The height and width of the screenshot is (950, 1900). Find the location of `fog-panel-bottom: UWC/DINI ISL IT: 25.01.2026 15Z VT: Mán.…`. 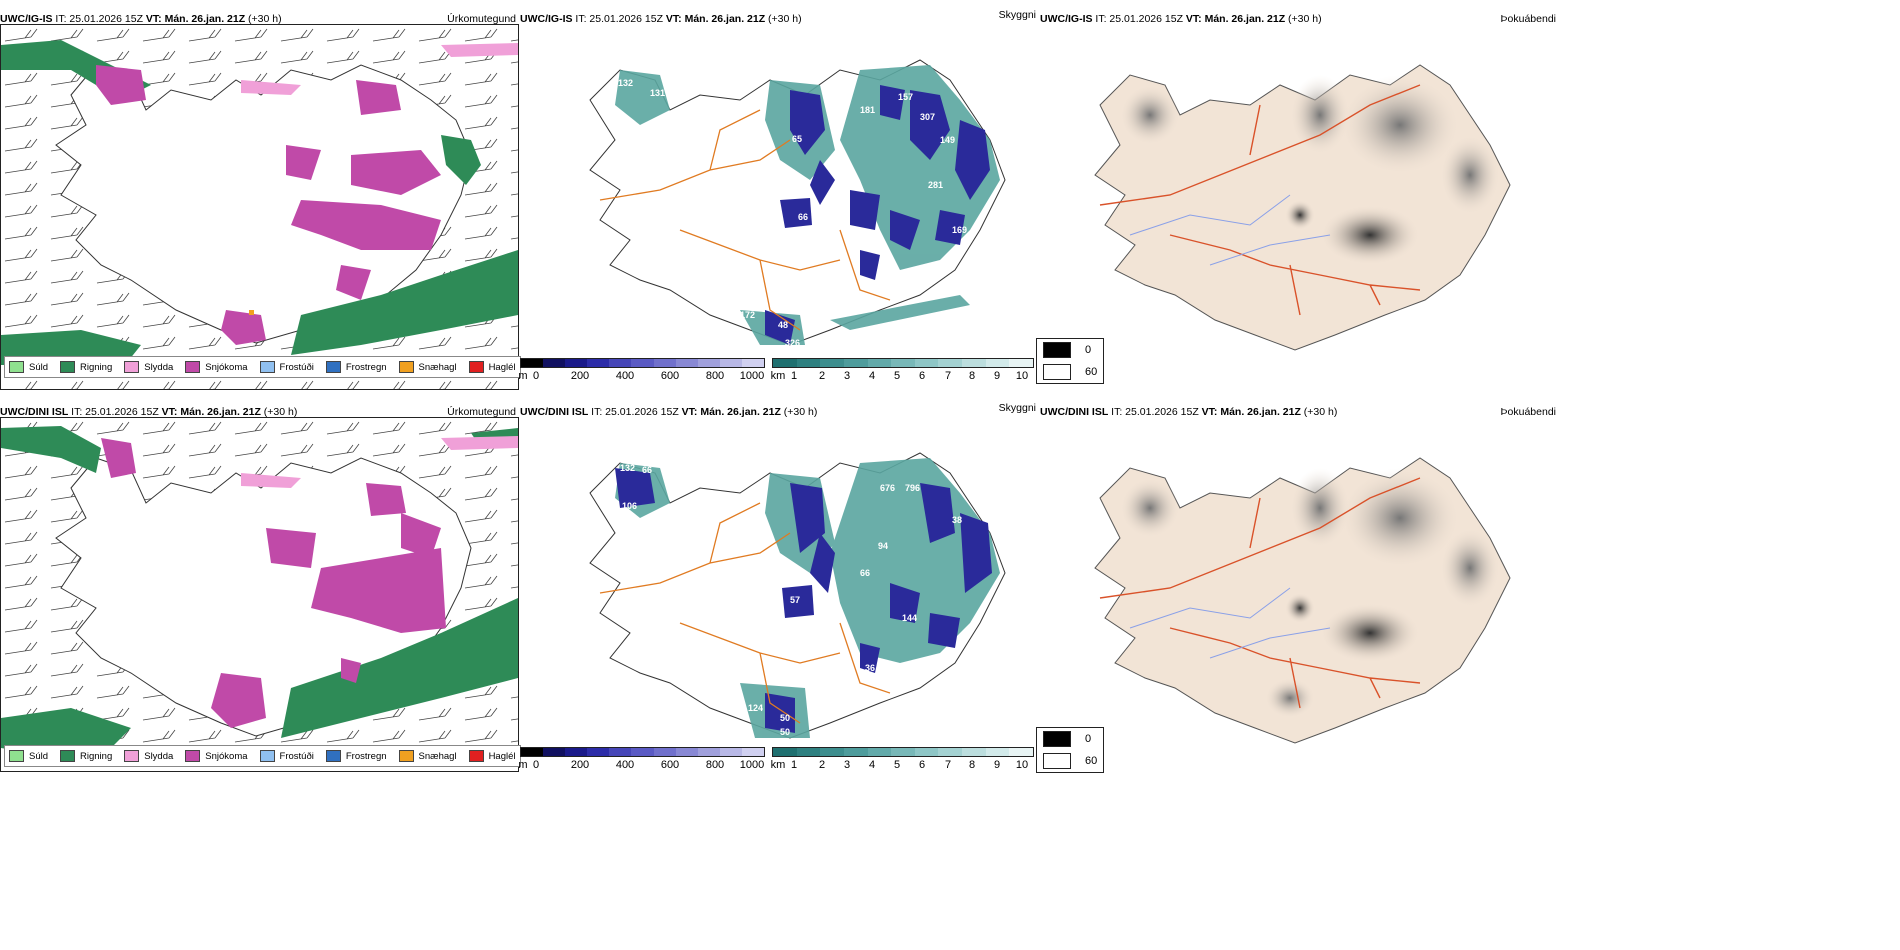

fog-panel-bottom: UWC/DINI ISL IT: 25.01.2026 15Z VT: Mán.… is located at coordinates (1298, 588).